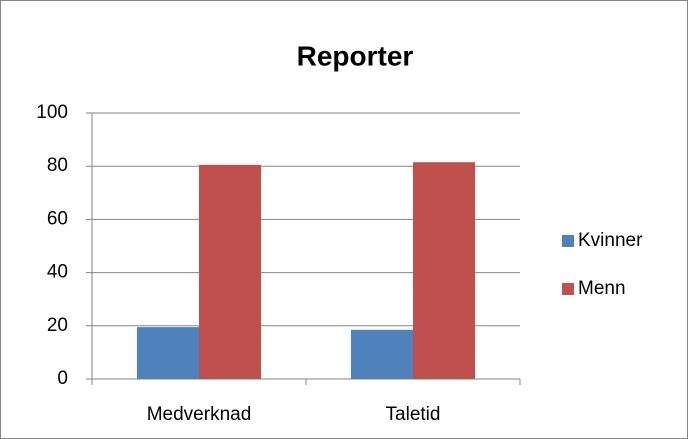 The image size is (688, 439). I want to click on y-tick-label: 20, so click(57, 325).